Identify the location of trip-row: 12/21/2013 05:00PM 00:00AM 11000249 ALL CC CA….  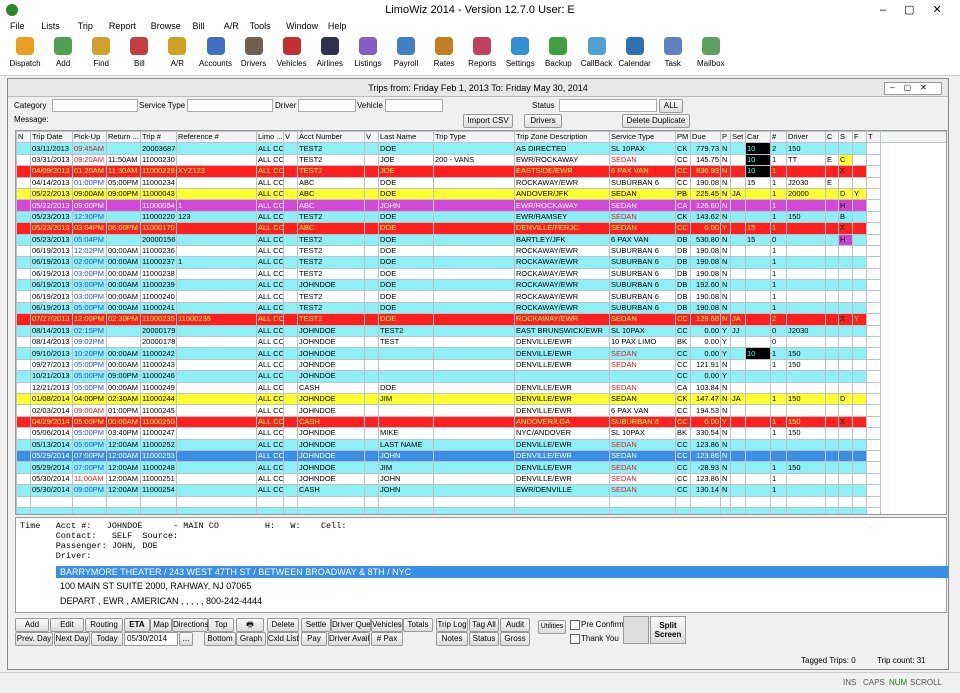
(481, 388).